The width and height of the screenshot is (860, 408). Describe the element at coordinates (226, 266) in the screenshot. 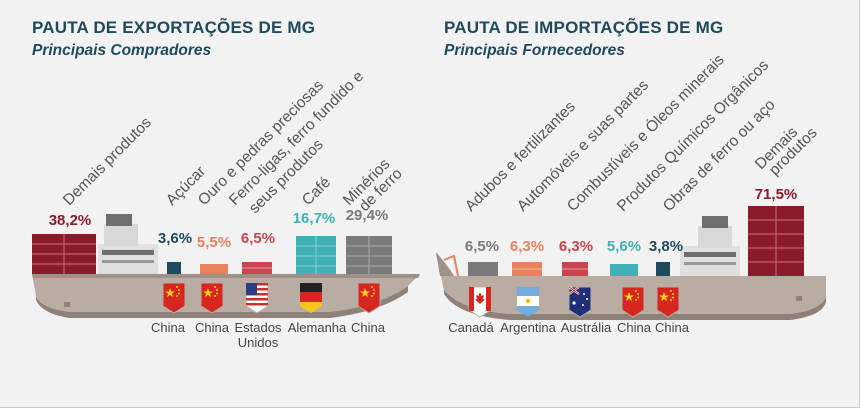

I see `export-ship-illustration` at that location.